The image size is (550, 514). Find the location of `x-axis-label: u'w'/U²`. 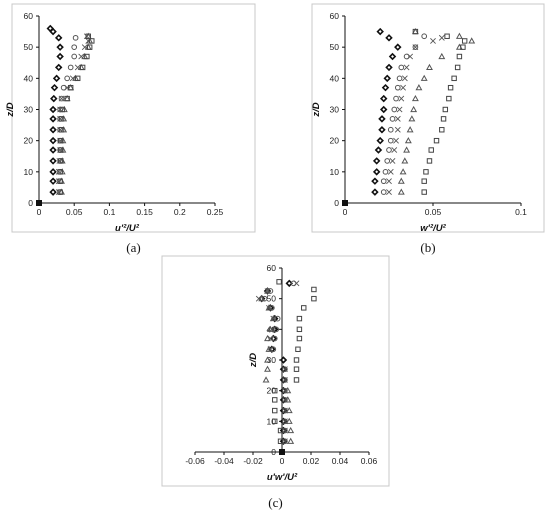

x-axis-label: u'w'/U² is located at coordinates (282, 477).